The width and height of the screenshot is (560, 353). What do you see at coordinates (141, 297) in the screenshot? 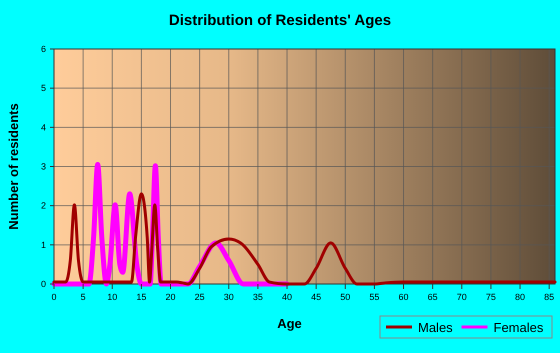
I see `x-tick-label: 15` at bounding box center [141, 297].